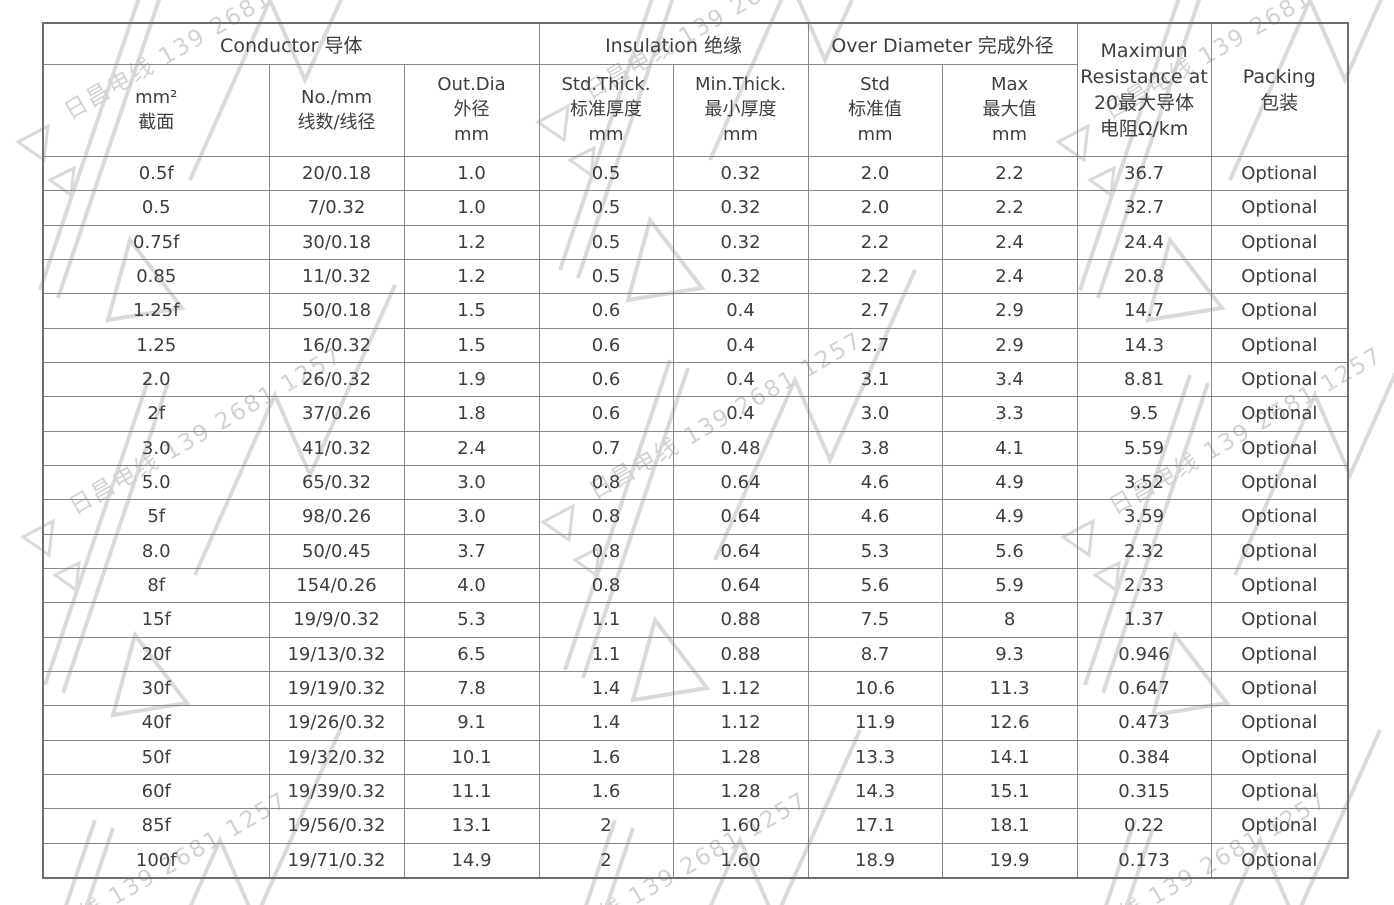 This screenshot has height=905, width=1394. Describe the element at coordinates (471, 826) in the screenshot. I see `cell: 13.1` at that location.